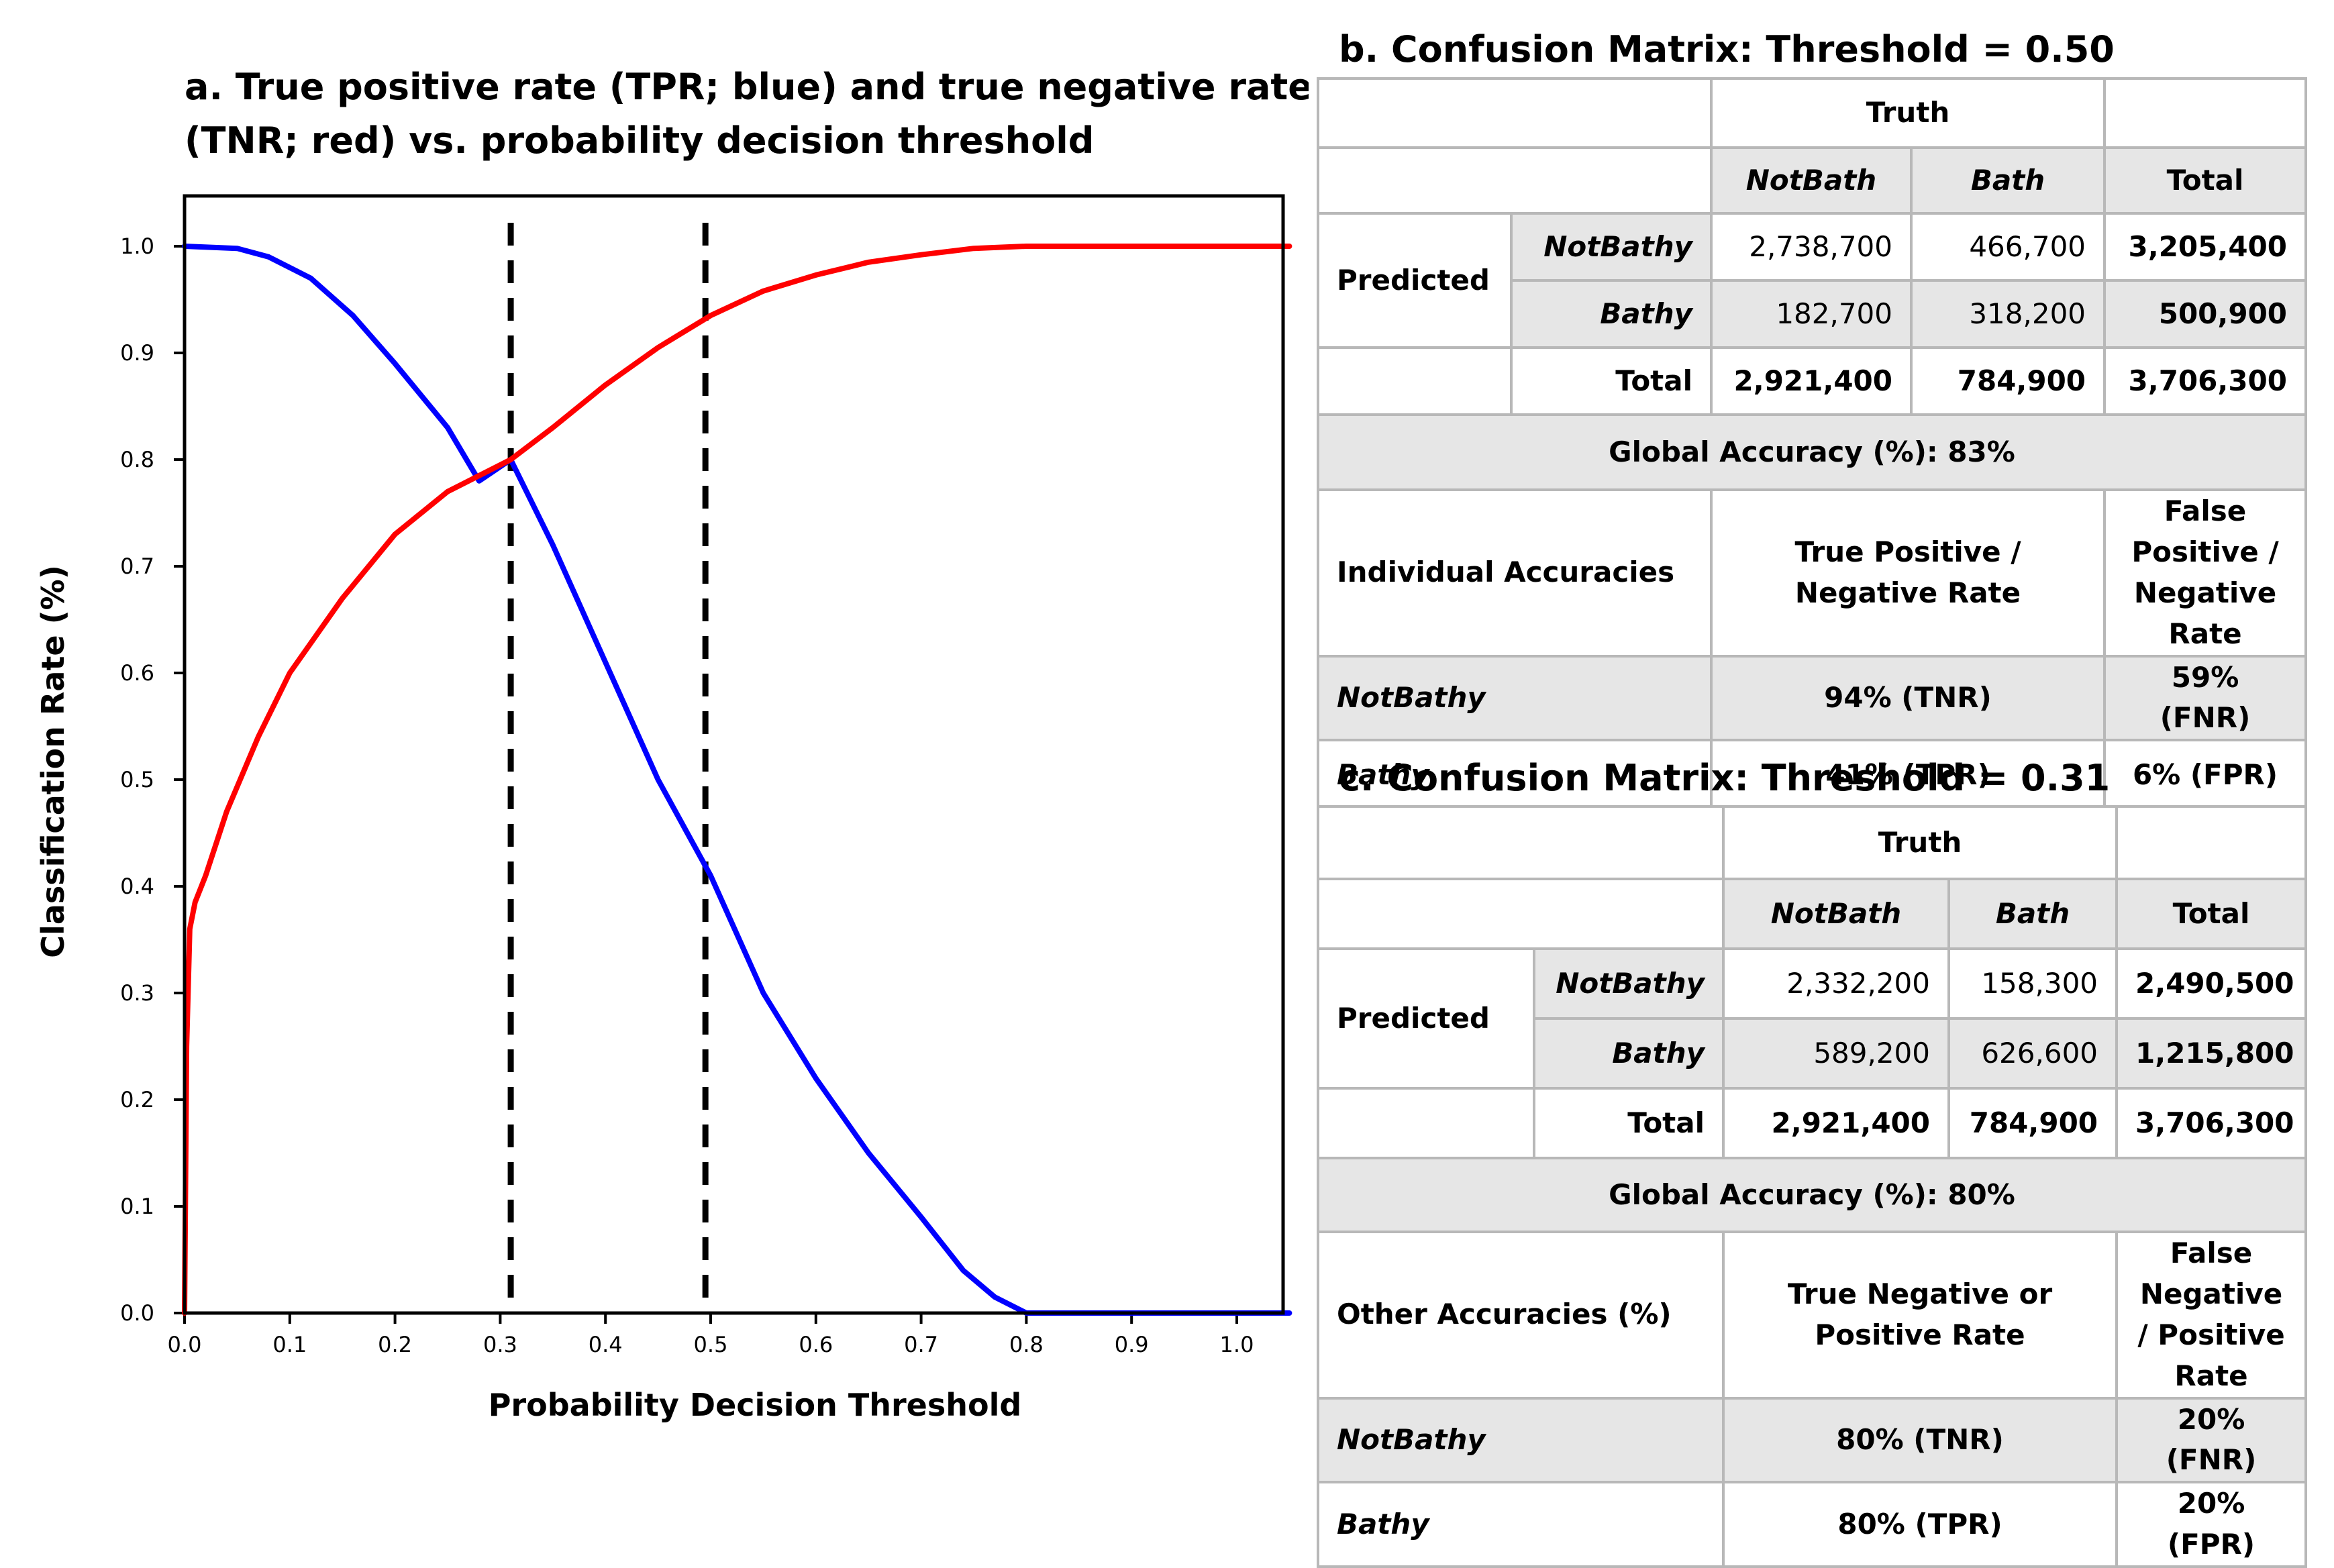  Describe the element at coordinates (2033, 1053) in the screenshot. I see `cell-bathy-bath: 626,600` at that location.